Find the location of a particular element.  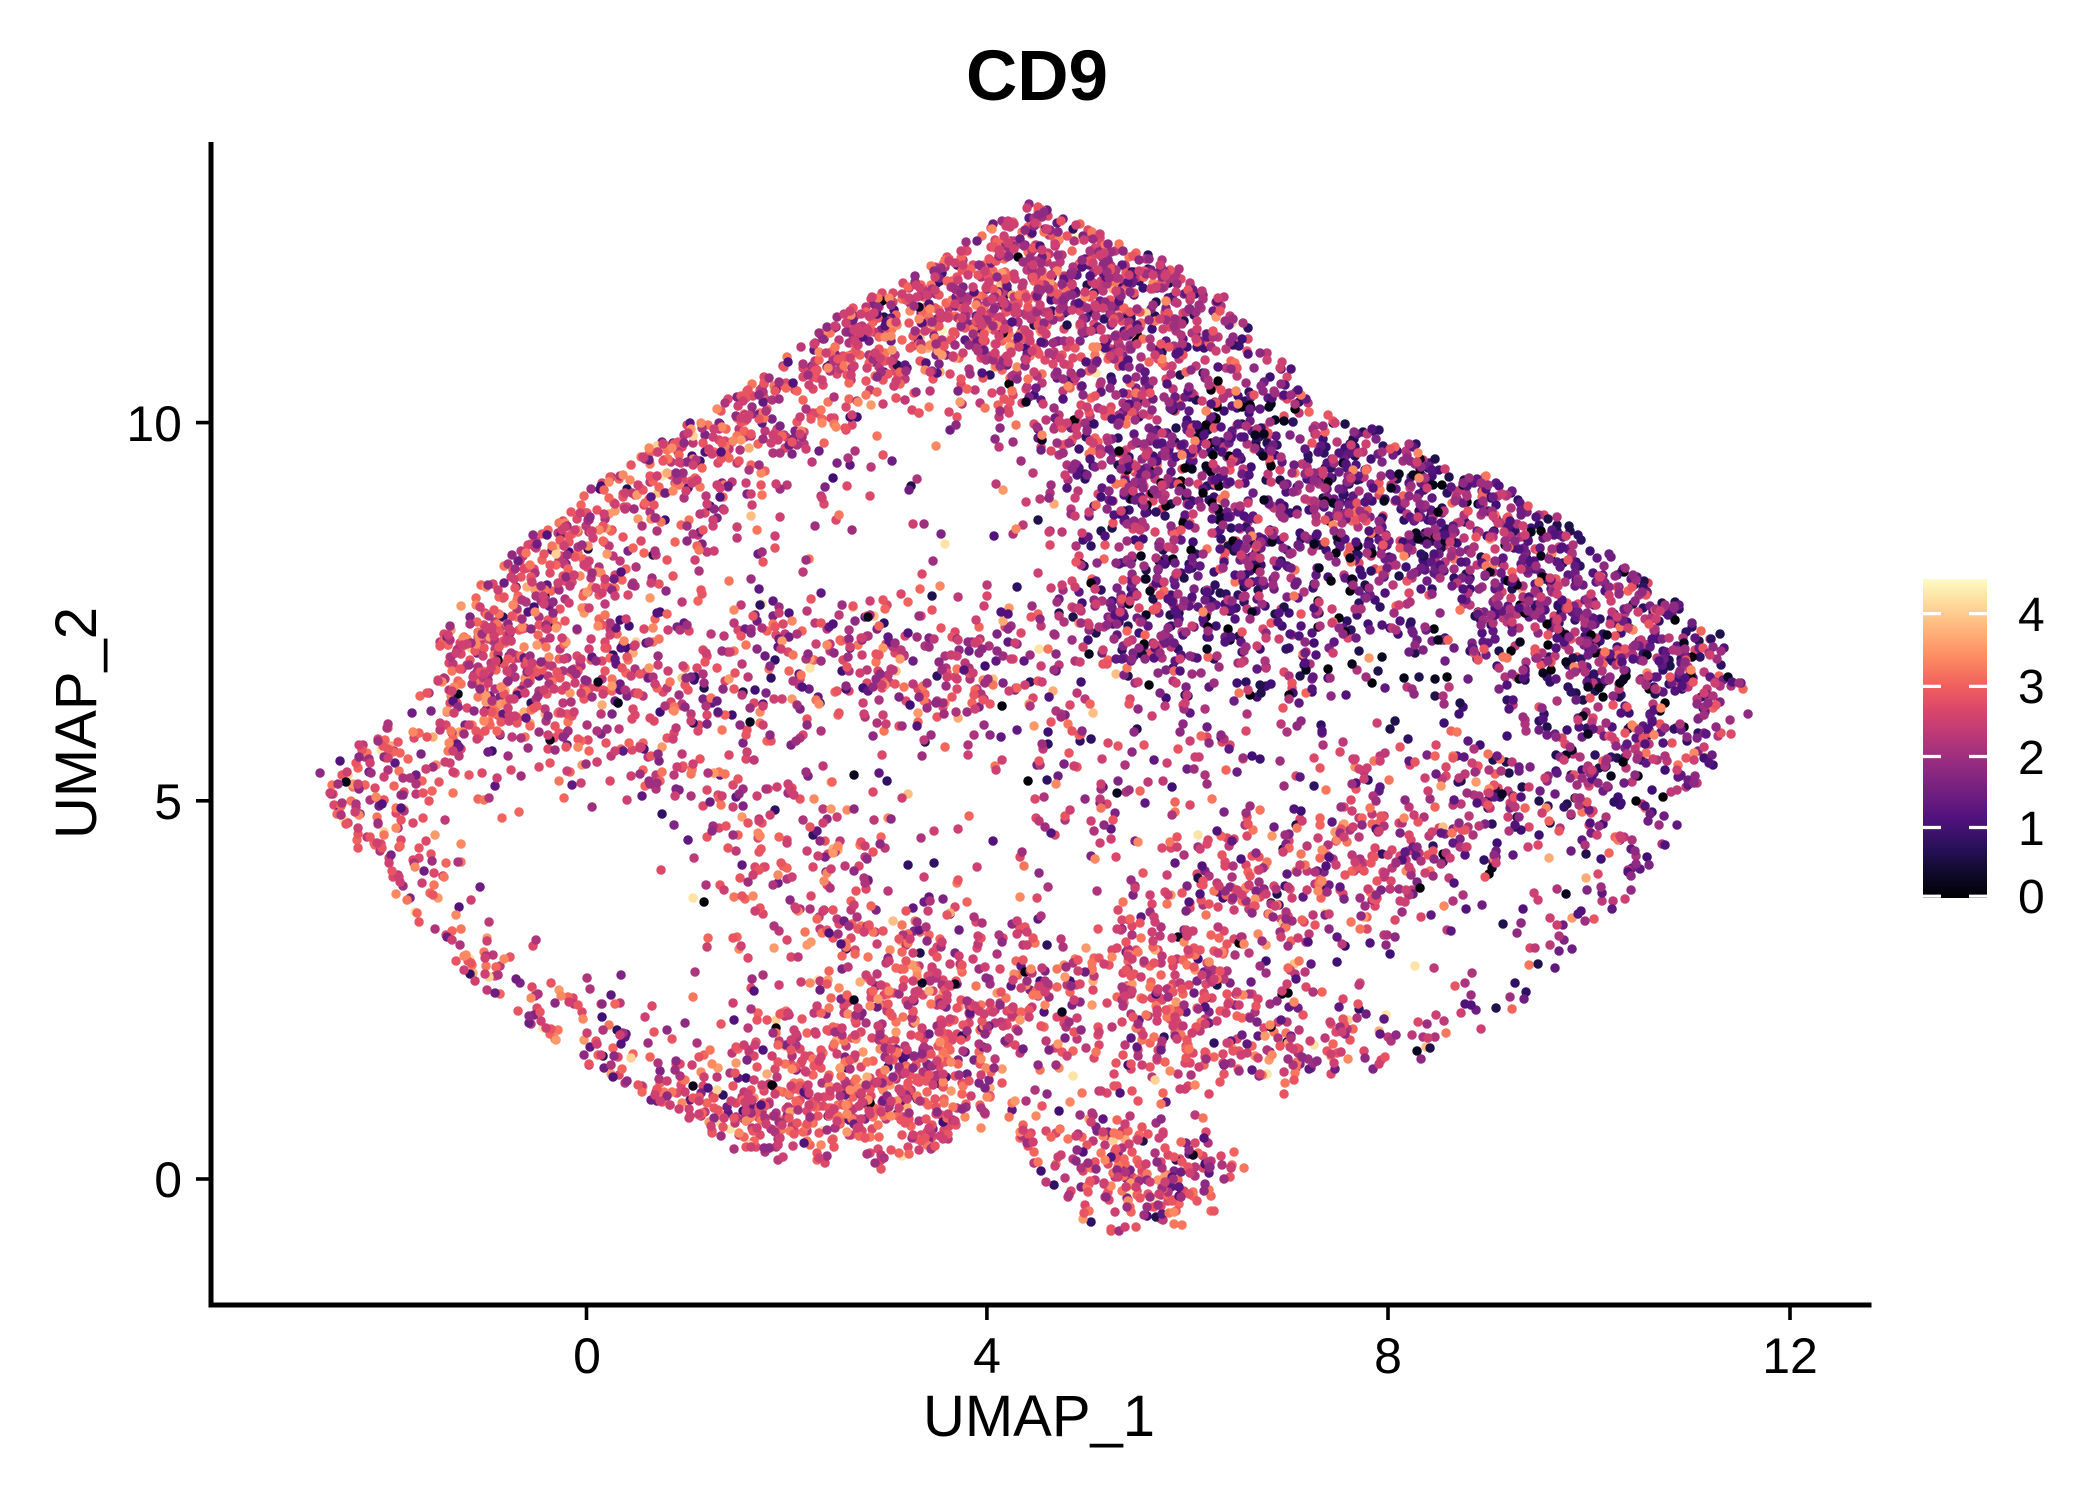

svg-text: UMAP_1 is located at coordinates (1039, 1416).